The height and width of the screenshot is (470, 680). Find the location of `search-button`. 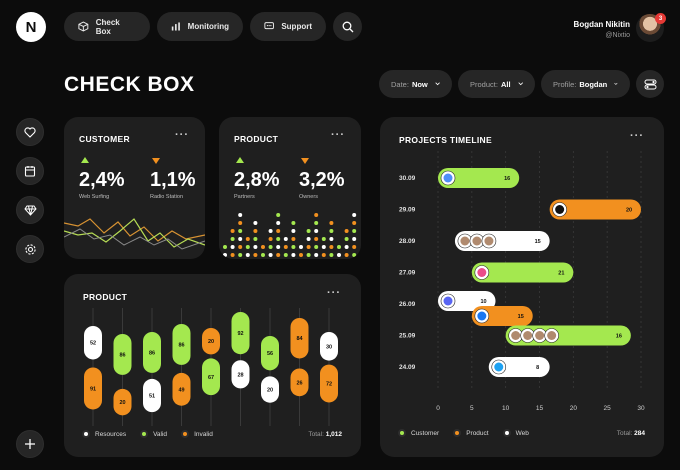

search-button is located at coordinates (347, 26).